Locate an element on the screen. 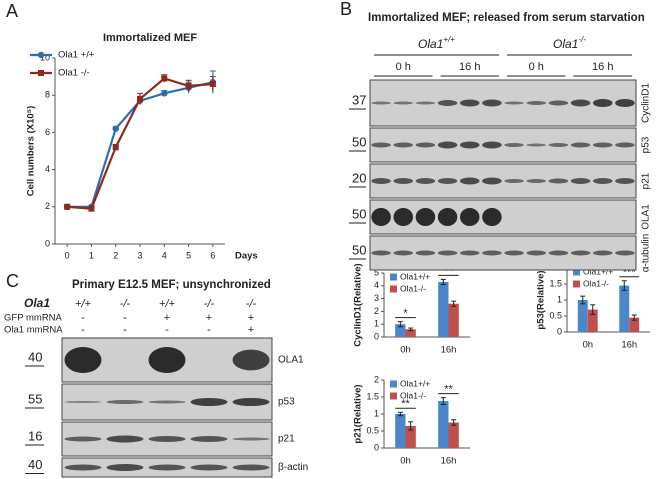 The width and height of the screenshot is (660, 479). y-axis-label: Cell numbers (X10⁵) is located at coordinates (31, 151).